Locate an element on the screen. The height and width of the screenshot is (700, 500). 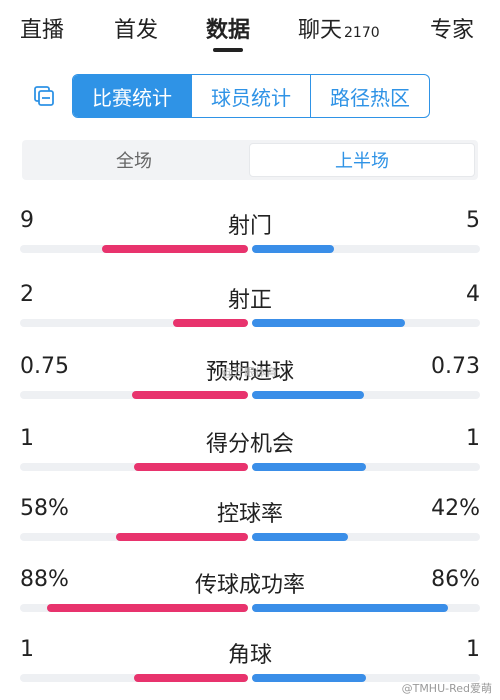
nav-tab-chat: 聊天 2170 is located at coordinates (339, 28).